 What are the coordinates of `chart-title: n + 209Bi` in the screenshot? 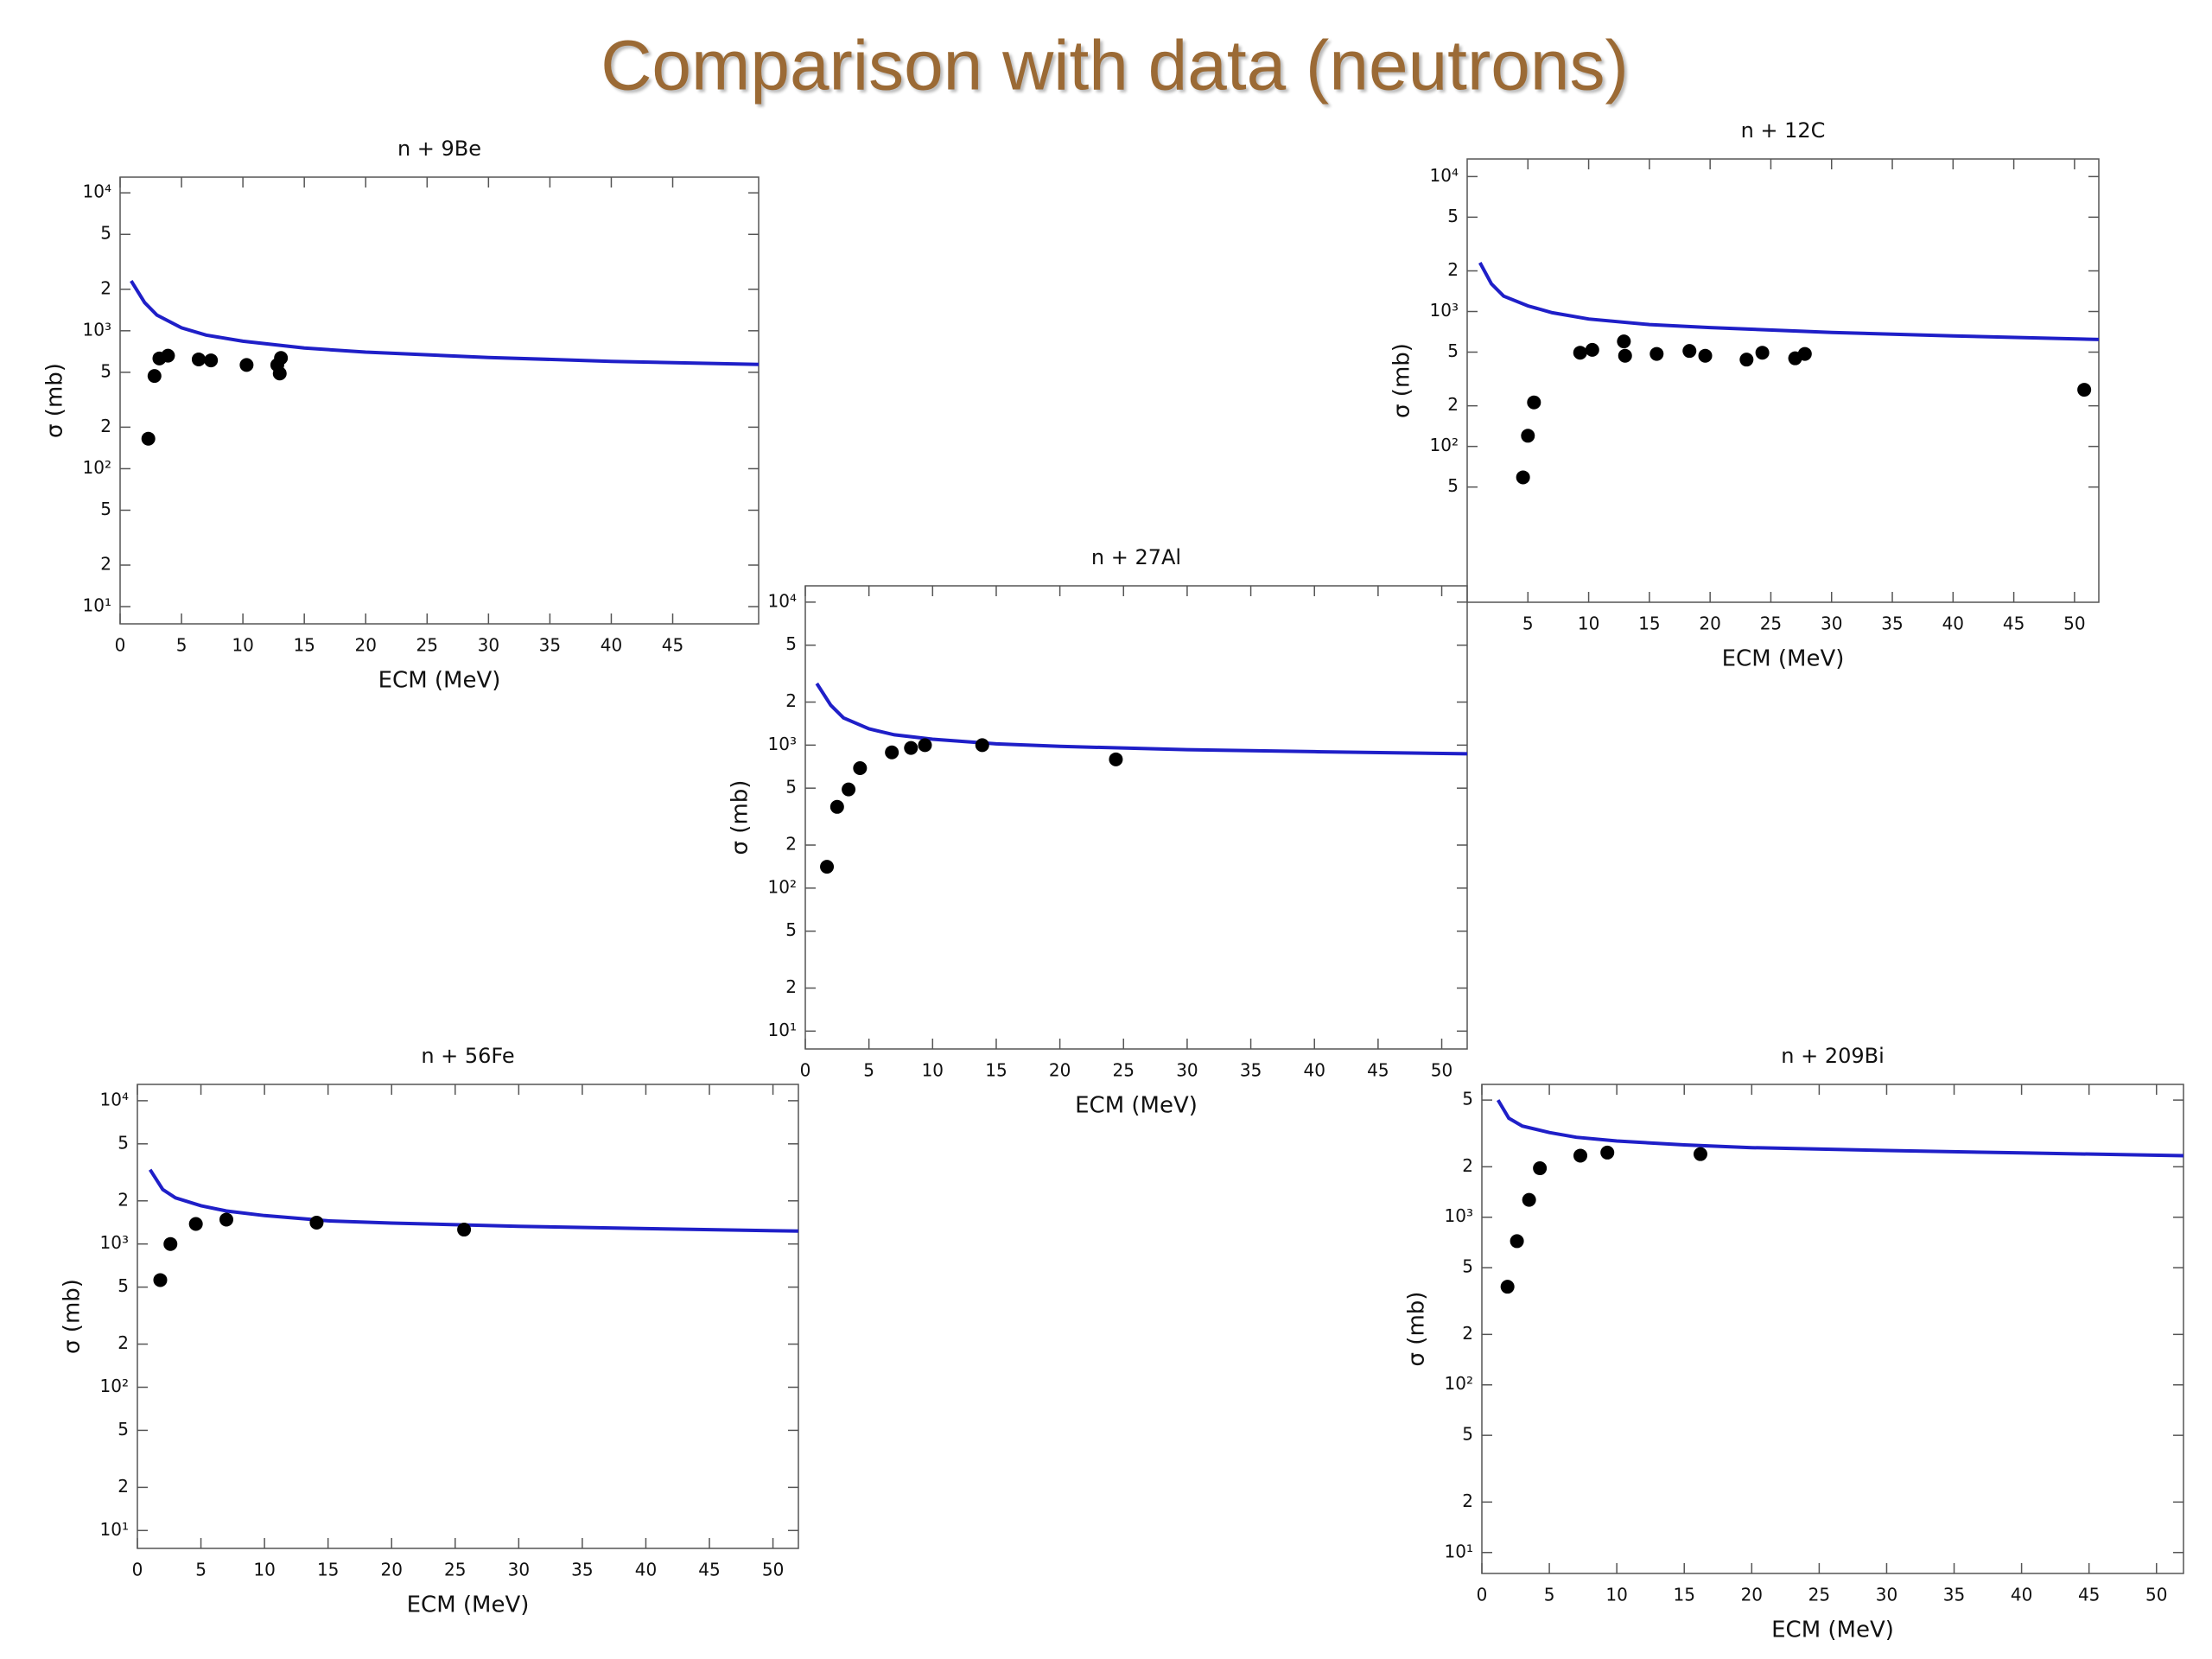 It's located at (1833, 1056).